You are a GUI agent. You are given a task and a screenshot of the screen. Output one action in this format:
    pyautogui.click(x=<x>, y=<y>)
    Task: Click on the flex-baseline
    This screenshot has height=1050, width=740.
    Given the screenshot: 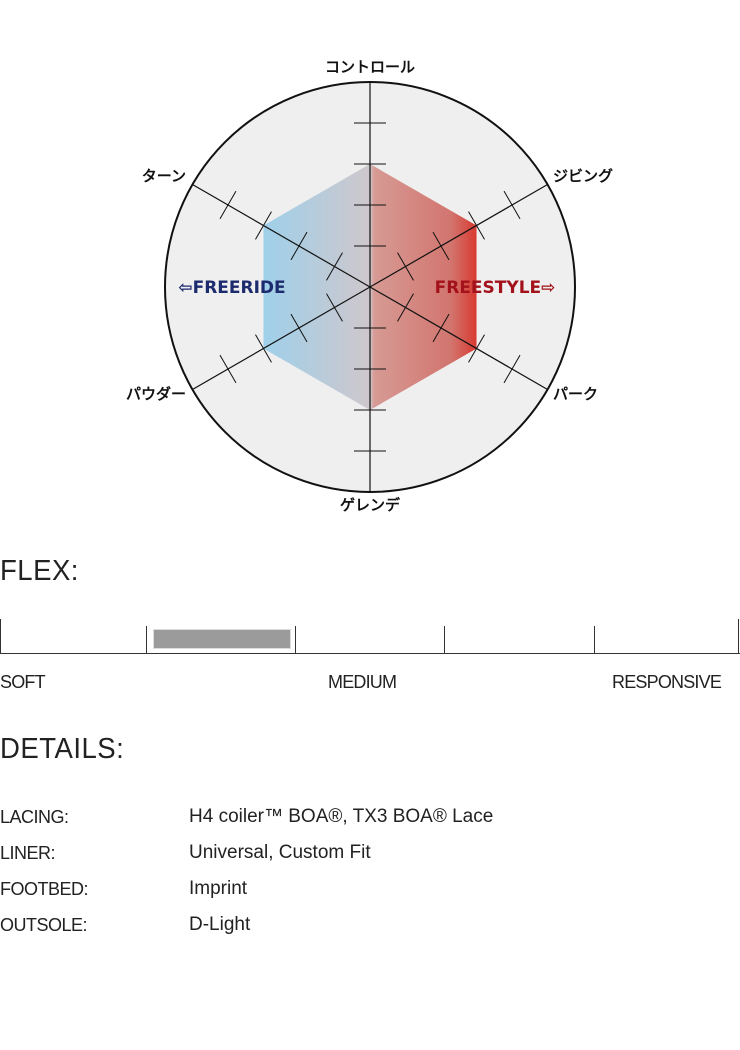 What is the action you would take?
    pyautogui.click(x=370, y=653)
    